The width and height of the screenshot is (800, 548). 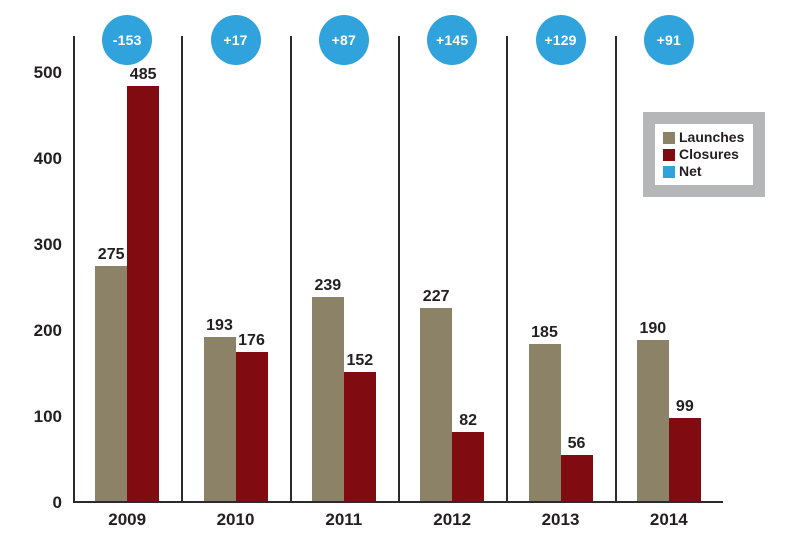 I want to click on launches-value-label: 190, so click(x=653, y=328).